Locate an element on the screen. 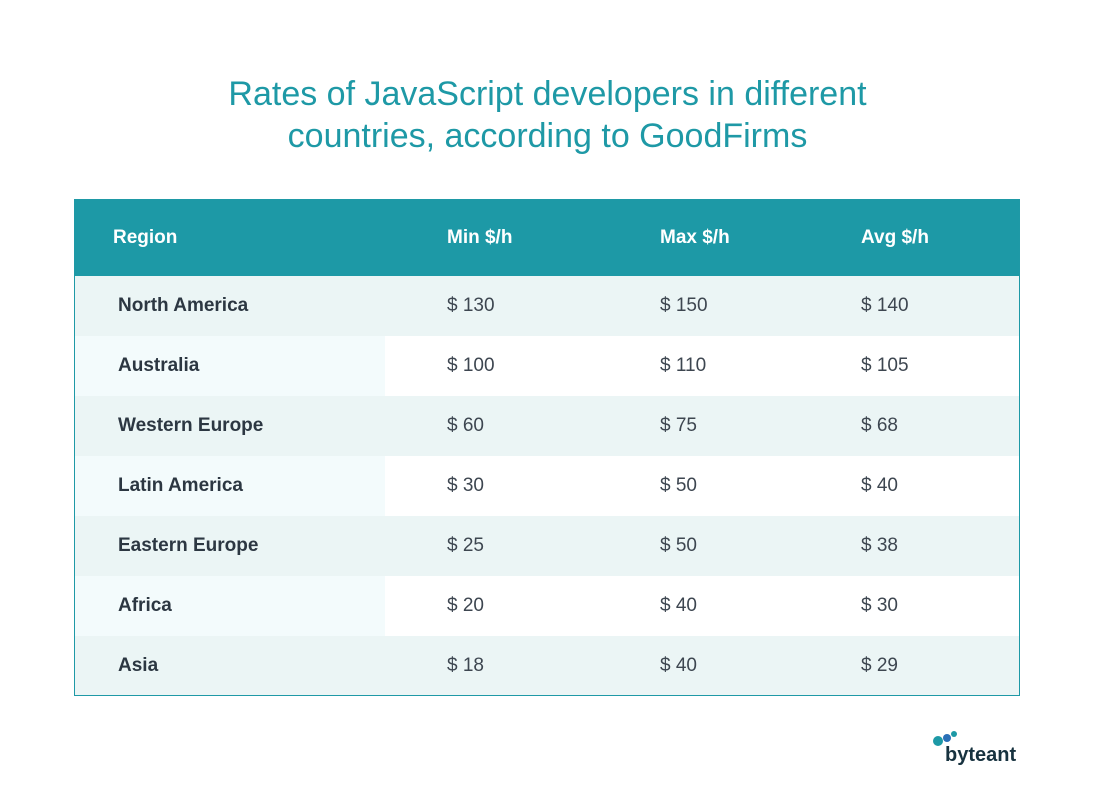 The image size is (1095, 794). column-header-region: Region is located at coordinates (145, 237).